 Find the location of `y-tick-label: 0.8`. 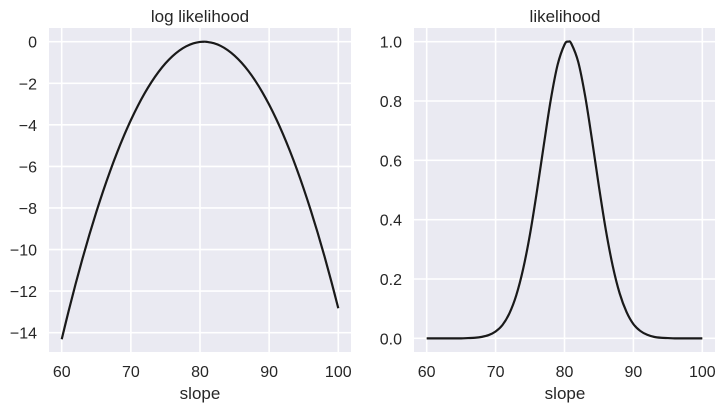

y-tick-label: 0.8 is located at coordinates (391, 102).